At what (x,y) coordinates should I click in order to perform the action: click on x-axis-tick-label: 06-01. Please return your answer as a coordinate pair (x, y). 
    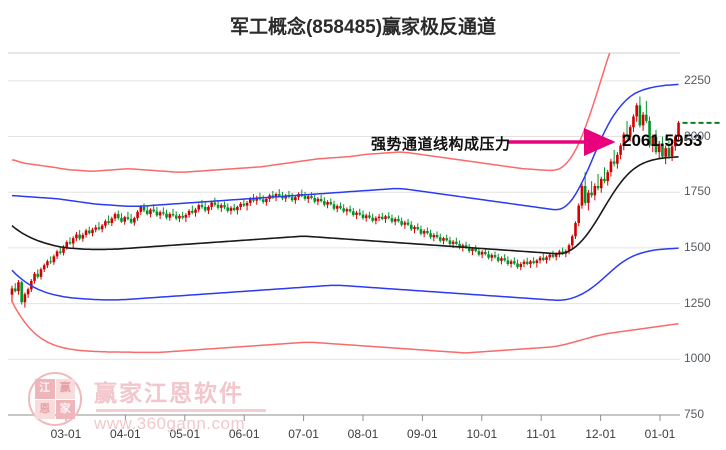
    Looking at the image, I should click on (244, 434).